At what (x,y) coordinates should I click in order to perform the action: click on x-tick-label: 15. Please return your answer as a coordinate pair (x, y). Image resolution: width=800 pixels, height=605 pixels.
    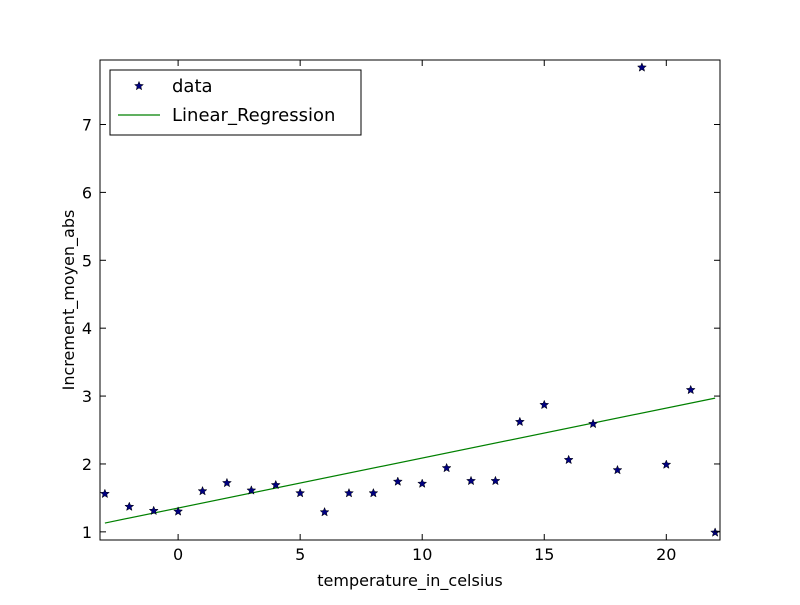
    Looking at the image, I should click on (544, 554).